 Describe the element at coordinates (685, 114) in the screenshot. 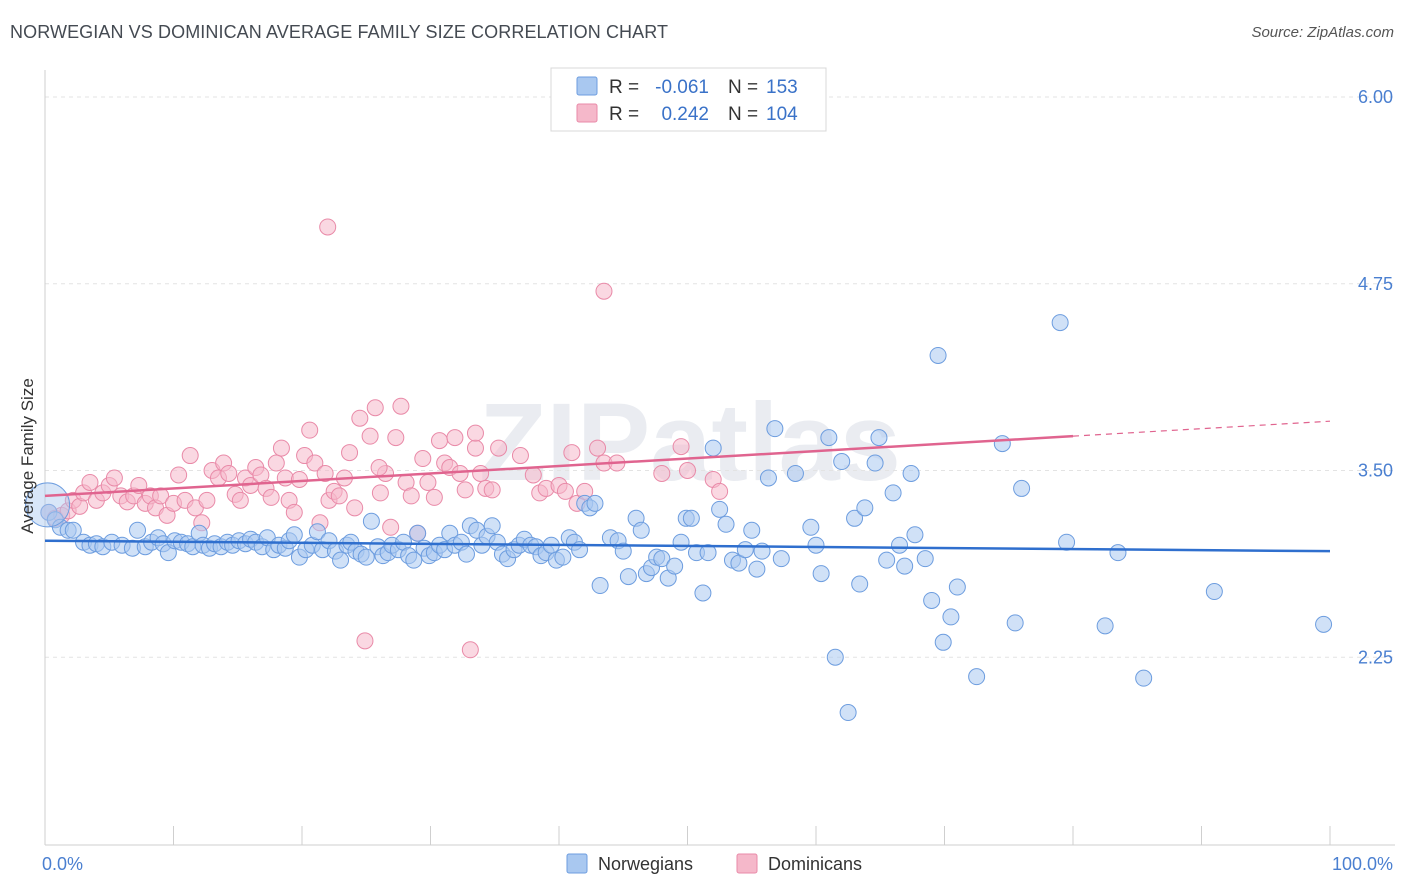

I see `stat-r-value-2: 0.242` at that location.